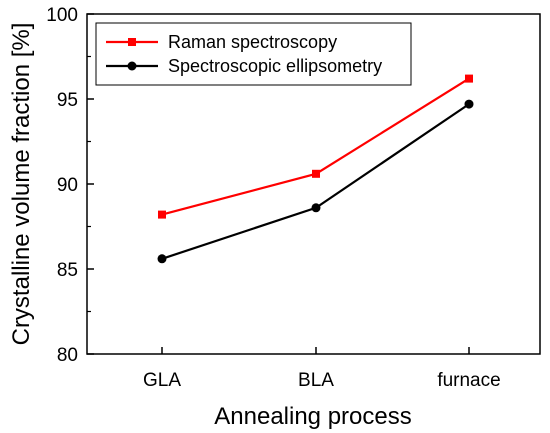 This screenshot has height=433, width=550. Describe the element at coordinates (468, 380) in the screenshot. I see `x-tick-label: furnace` at that location.